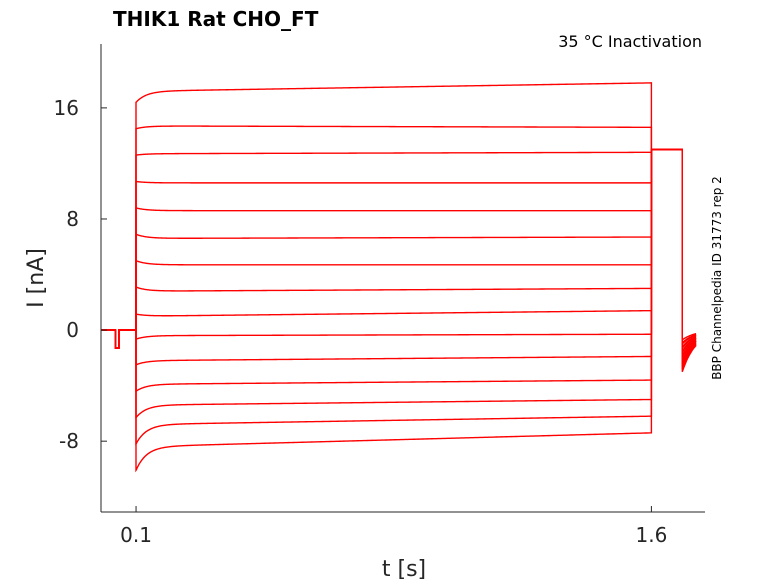  What do you see at coordinates (72, 330) in the screenshot?
I see `y-tick-label: 0` at bounding box center [72, 330].